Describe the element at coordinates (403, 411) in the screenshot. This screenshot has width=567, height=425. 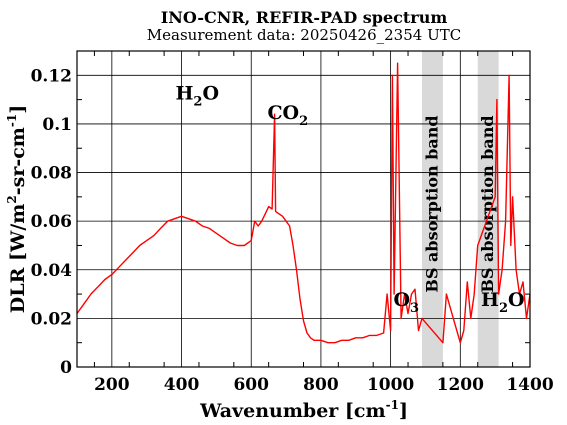
I see `x-axis-label-end: ]` at that location.